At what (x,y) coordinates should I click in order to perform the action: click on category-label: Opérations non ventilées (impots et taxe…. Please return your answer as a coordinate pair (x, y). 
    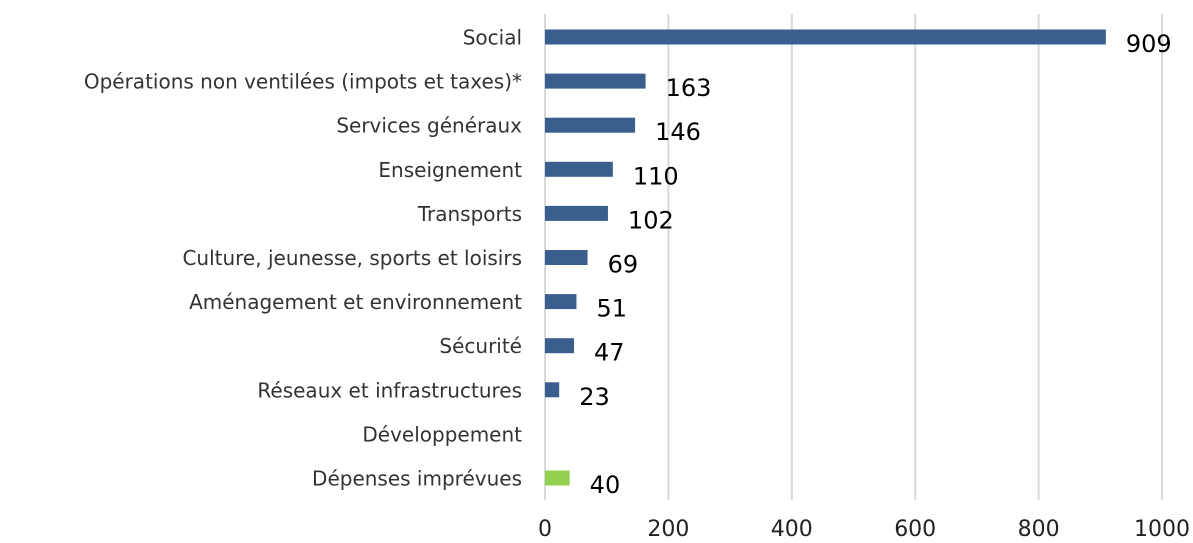
    Looking at the image, I should click on (303, 82).